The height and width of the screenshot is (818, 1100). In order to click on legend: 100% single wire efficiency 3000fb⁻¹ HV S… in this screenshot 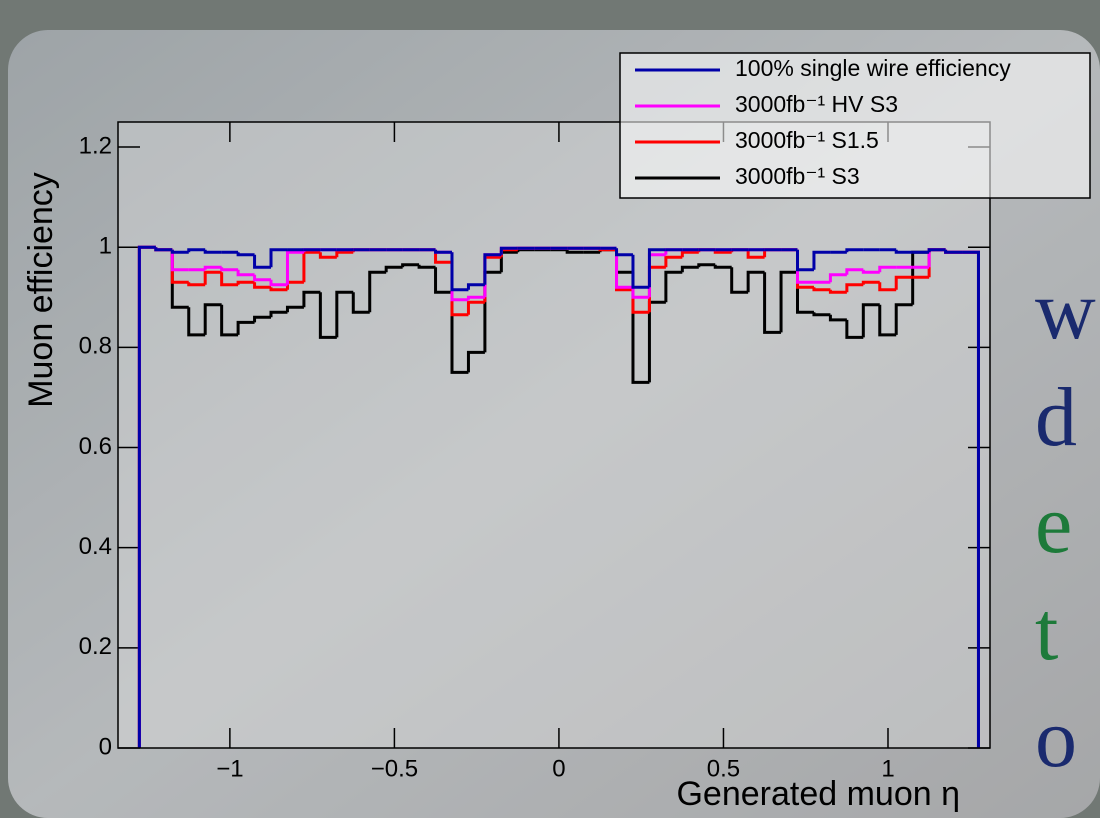, I will do `click(855, 125)`.